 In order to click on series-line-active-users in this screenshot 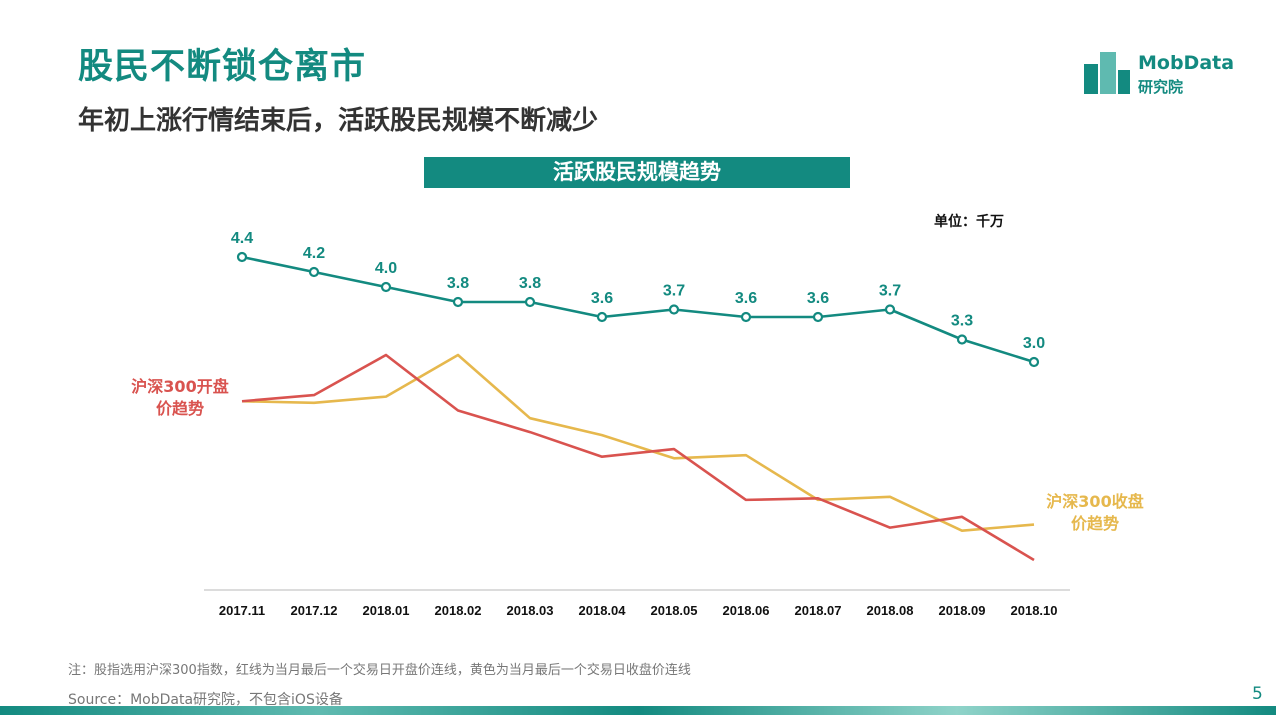, I will do `click(638, 309)`.